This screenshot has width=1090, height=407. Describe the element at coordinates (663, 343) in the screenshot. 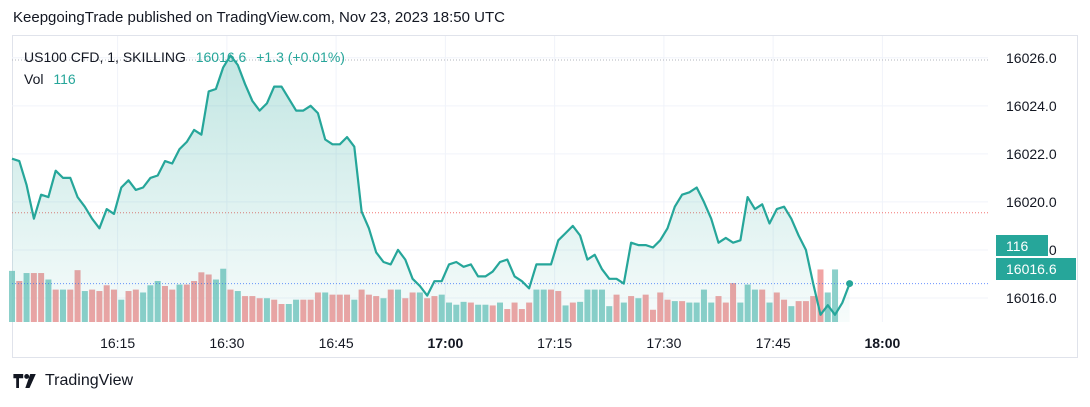

I see `x-tick-label: 17:30` at that location.